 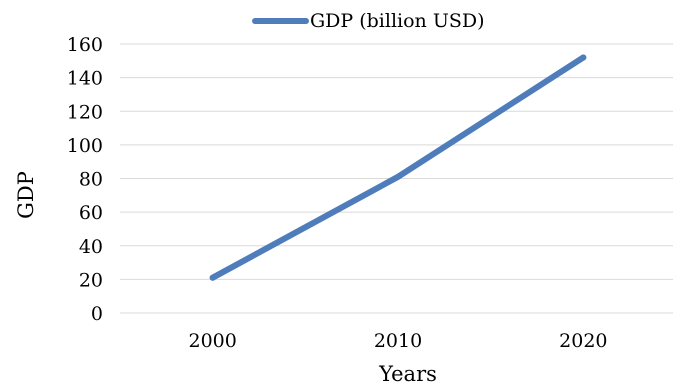 I want to click on y-tick-label: 100, so click(x=85, y=146).